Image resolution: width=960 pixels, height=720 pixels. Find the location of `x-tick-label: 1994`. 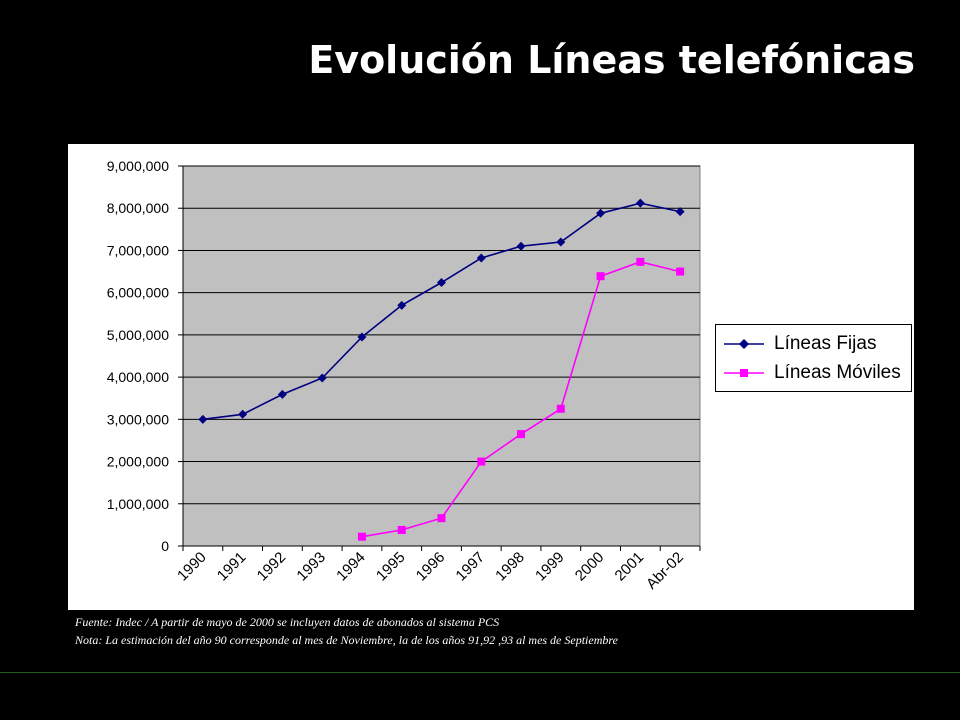

x-tick-label: 1994 is located at coordinates (351, 567).